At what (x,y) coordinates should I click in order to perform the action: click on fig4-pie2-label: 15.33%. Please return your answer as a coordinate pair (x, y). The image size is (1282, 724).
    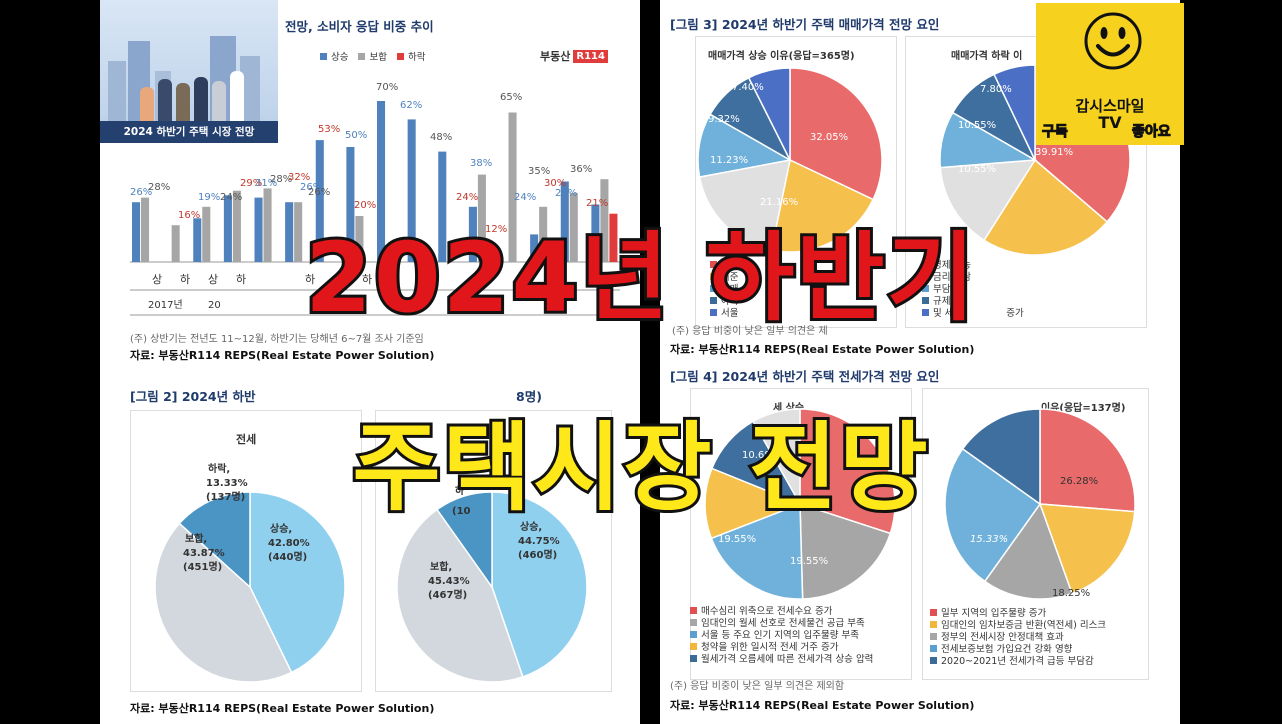
    Looking at the image, I should click on (989, 539).